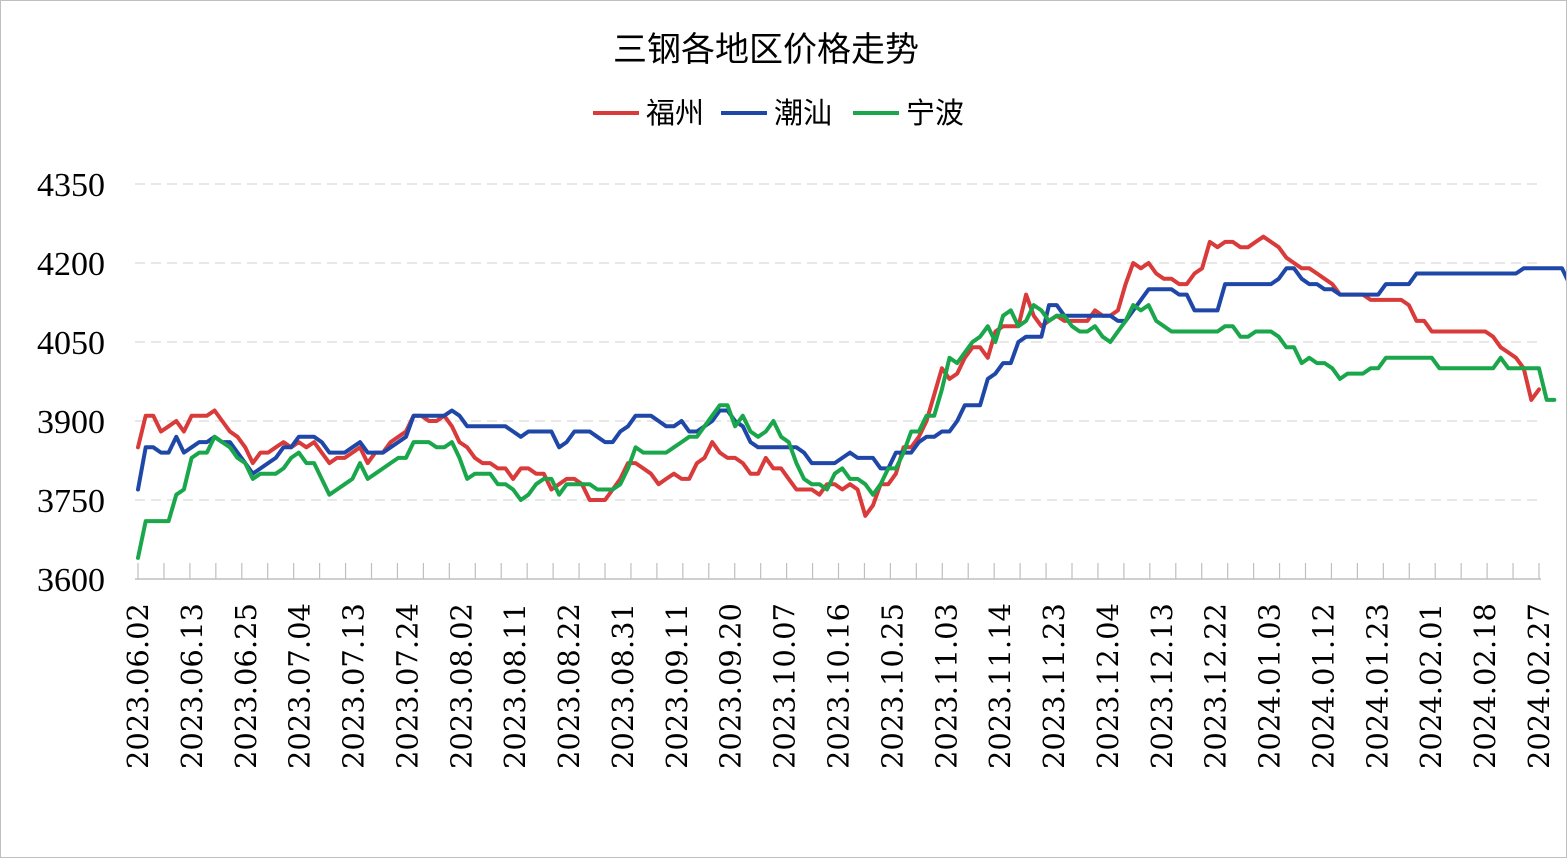 The image size is (1567, 858). What do you see at coordinates (1108, 686) in the screenshot?
I see `x-tick-label: 2023.12.04` at bounding box center [1108, 686].